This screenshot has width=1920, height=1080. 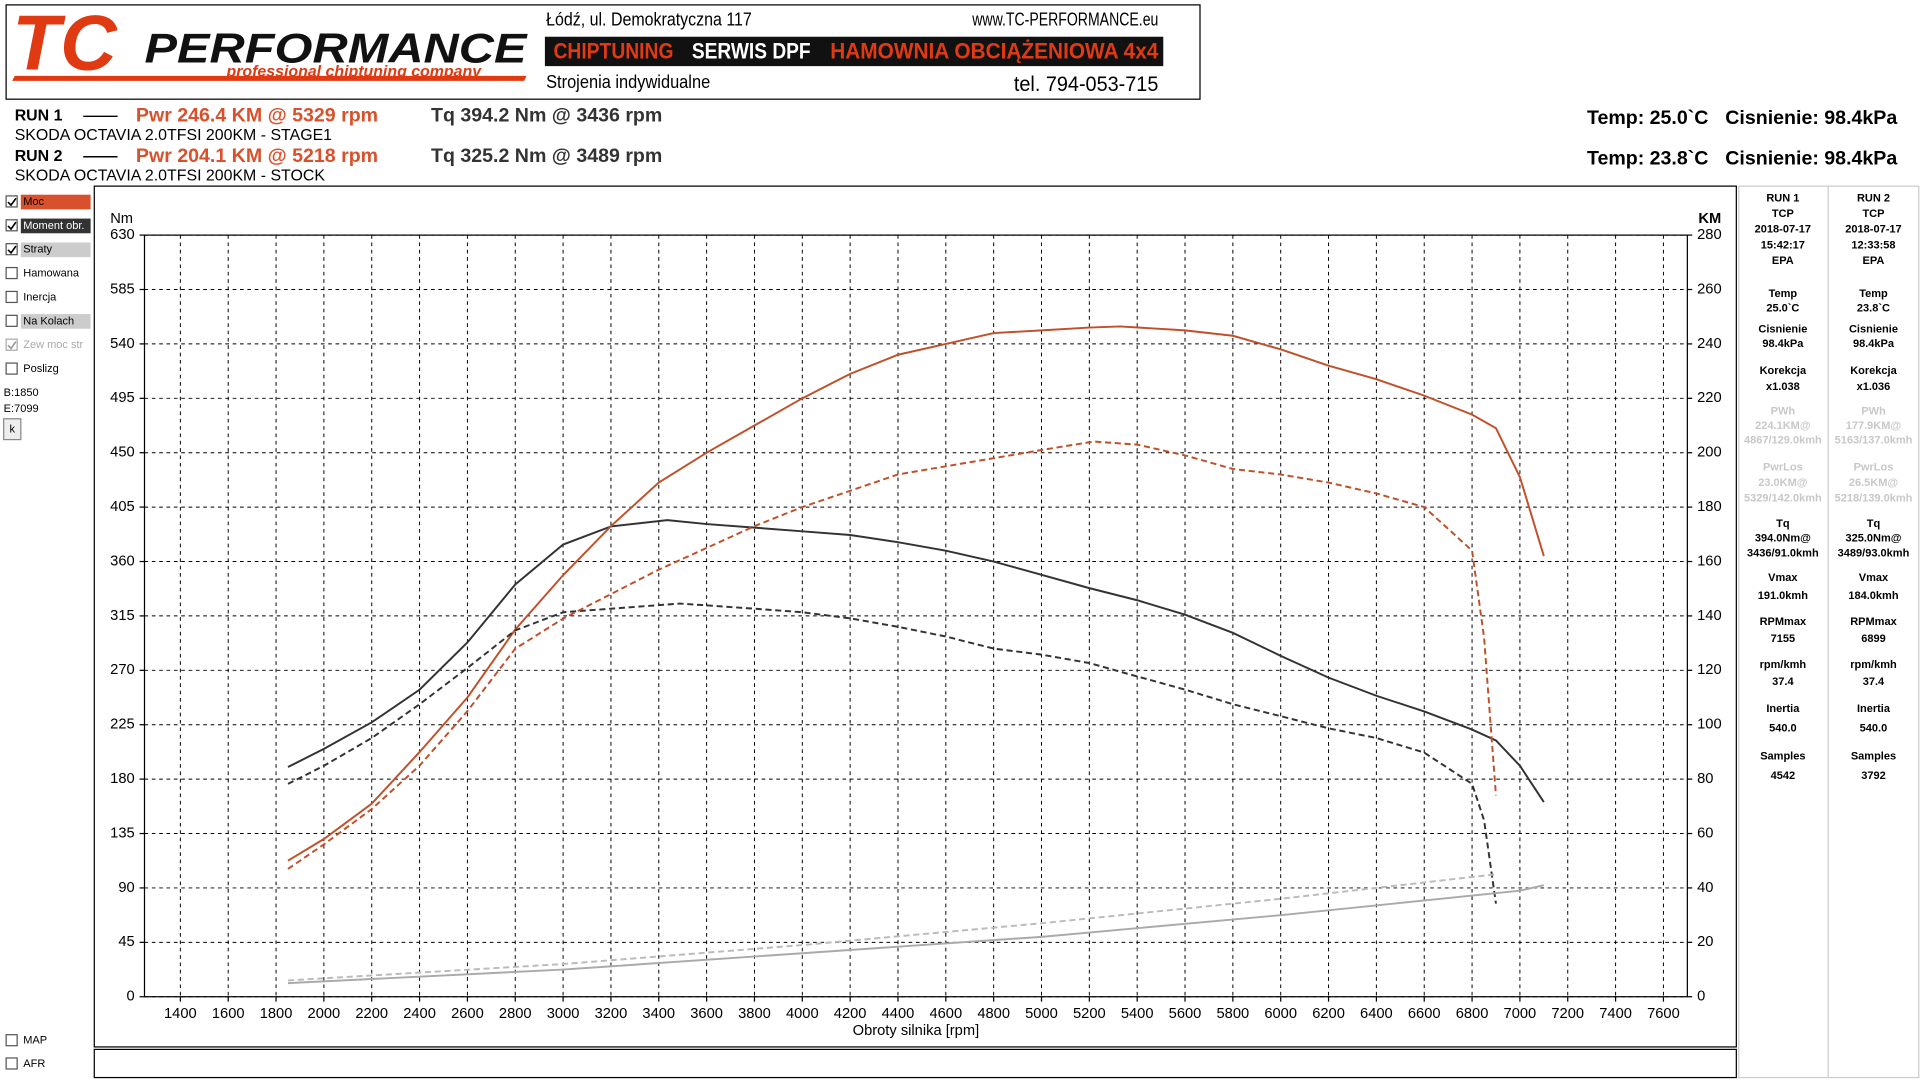 I want to click on x-tick-label: 5200, so click(x=1089, y=1014).